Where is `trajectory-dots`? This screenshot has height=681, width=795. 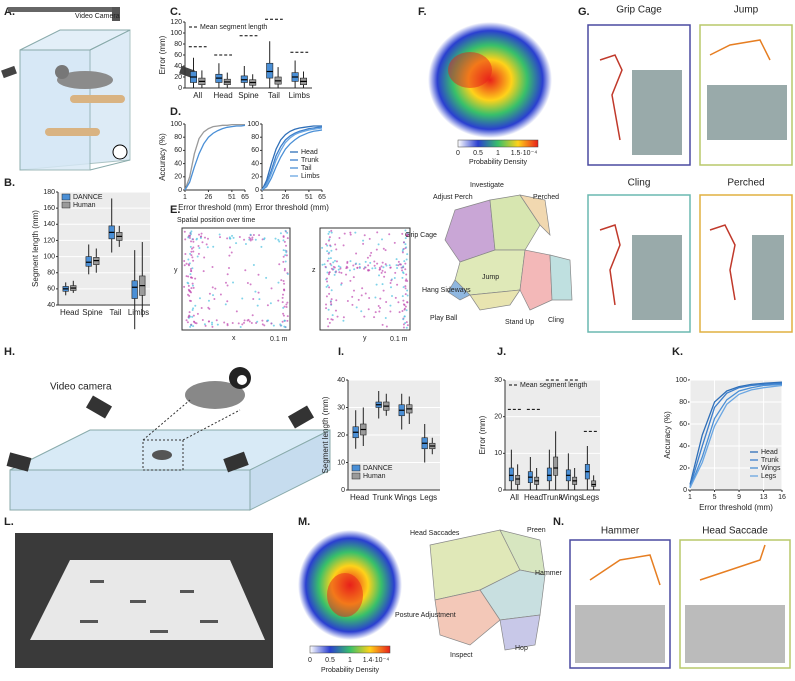
trajectory-dots is located at coordinates (296, 279).